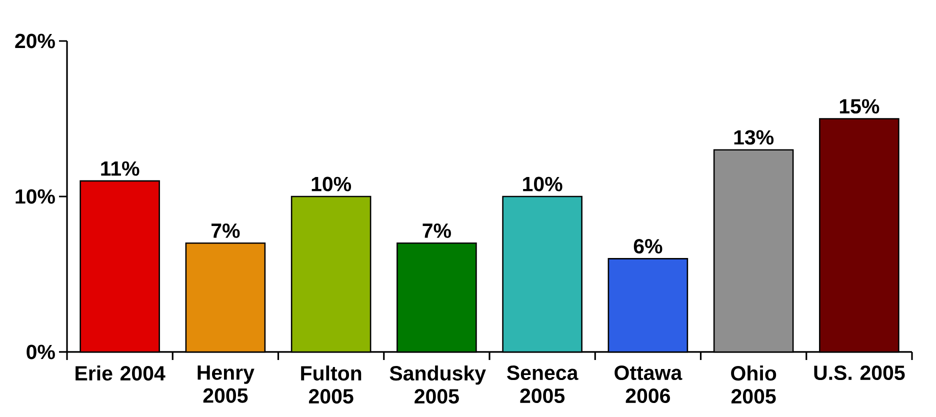 The image size is (936, 417). What do you see at coordinates (859, 373) in the screenshot?
I see `x-tick-label: U.S. 2005` at bounding box center [859, 373].